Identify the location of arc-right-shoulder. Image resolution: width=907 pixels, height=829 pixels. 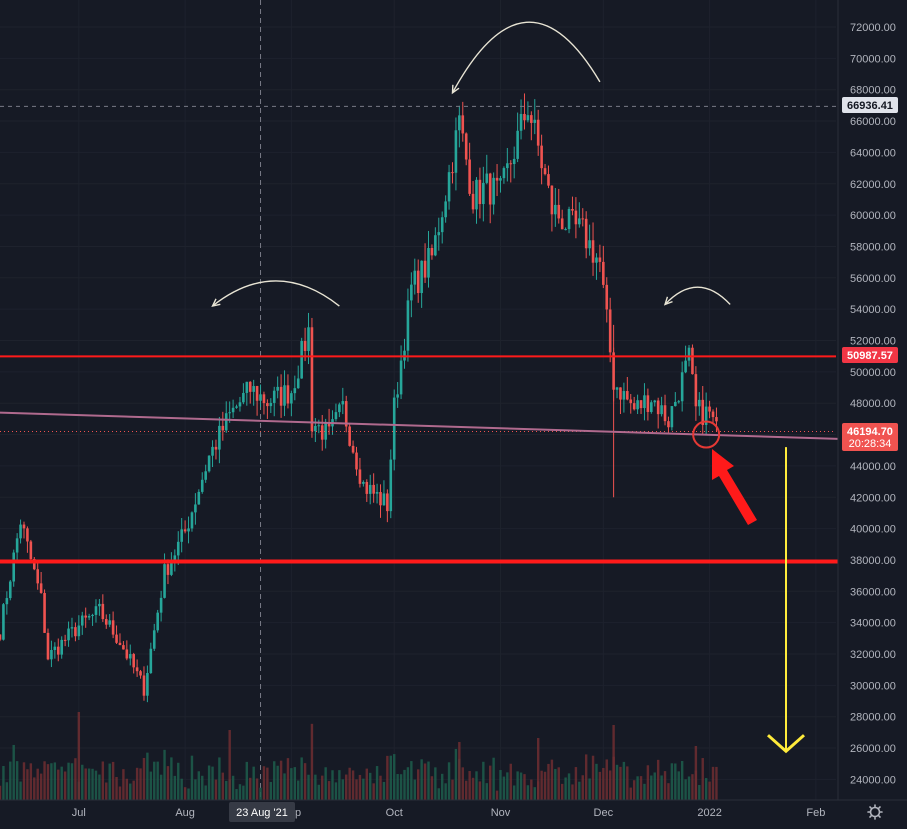
(697, 295).